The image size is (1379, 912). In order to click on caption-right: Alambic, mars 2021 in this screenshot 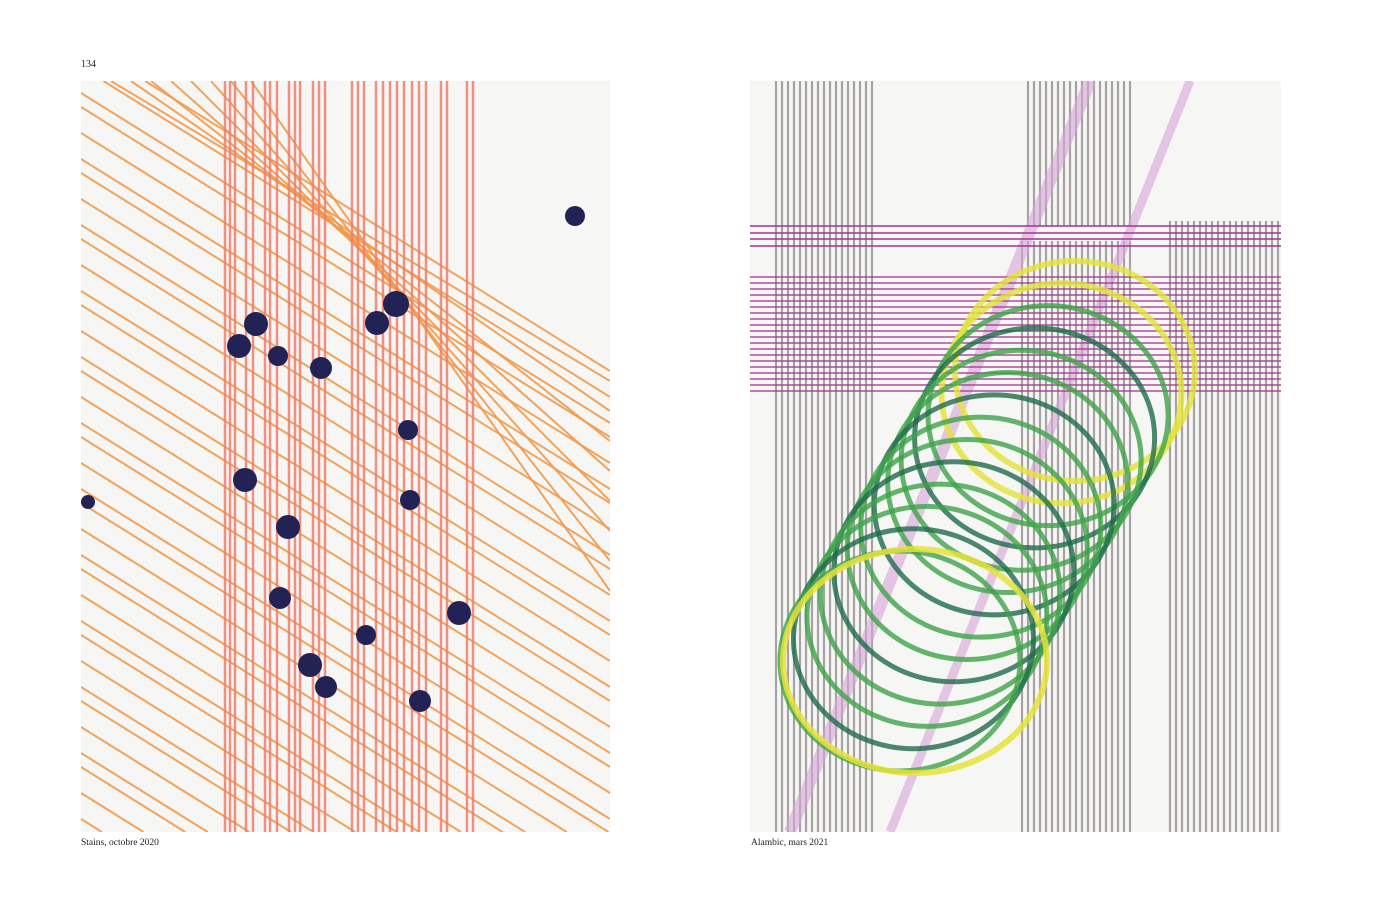, I will do `click(790, 843)`.